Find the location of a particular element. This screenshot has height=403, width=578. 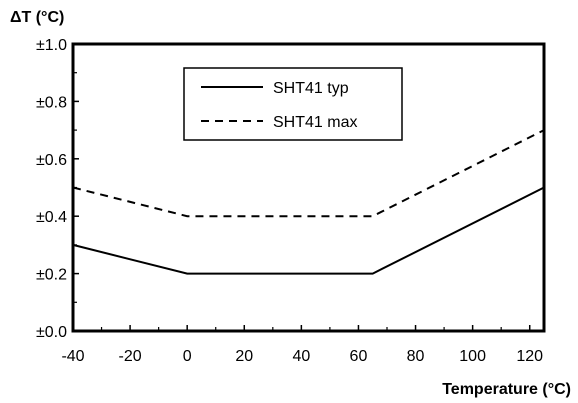

legend-box is located at coordinates (293, 104).